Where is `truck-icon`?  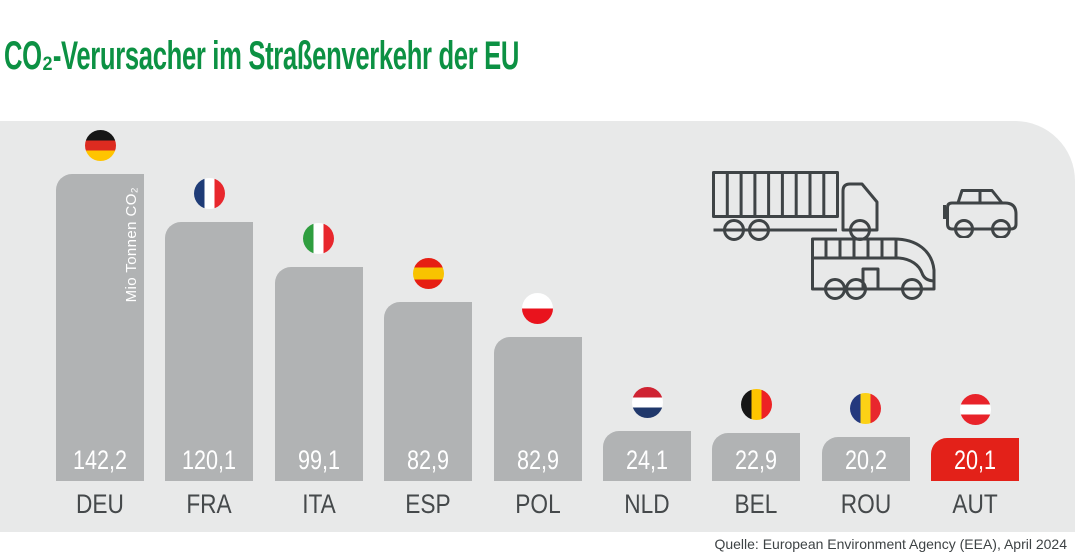 truck-icon is located at coordinates (799, 207).